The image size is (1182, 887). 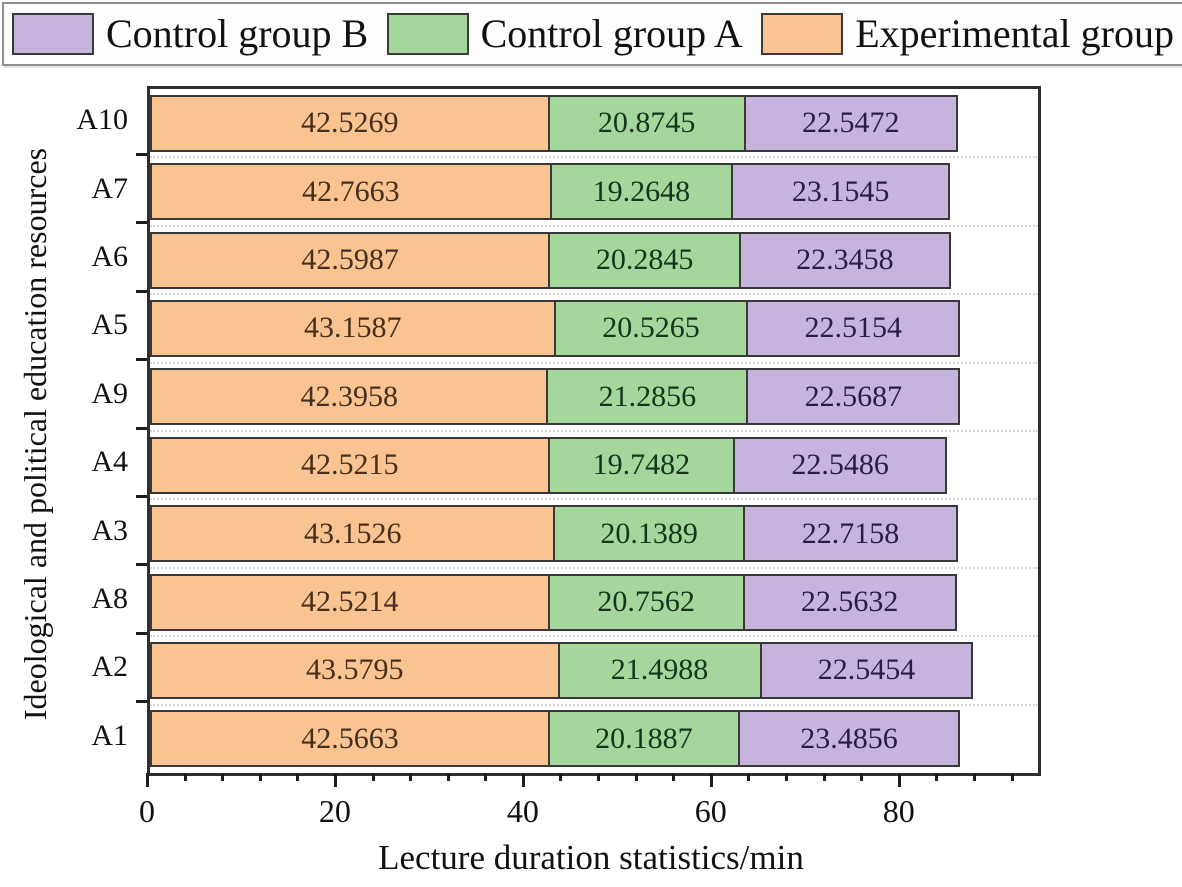 I want to click on bar-segment-experimental-group: 43.5795, so click(x=355, y=670).